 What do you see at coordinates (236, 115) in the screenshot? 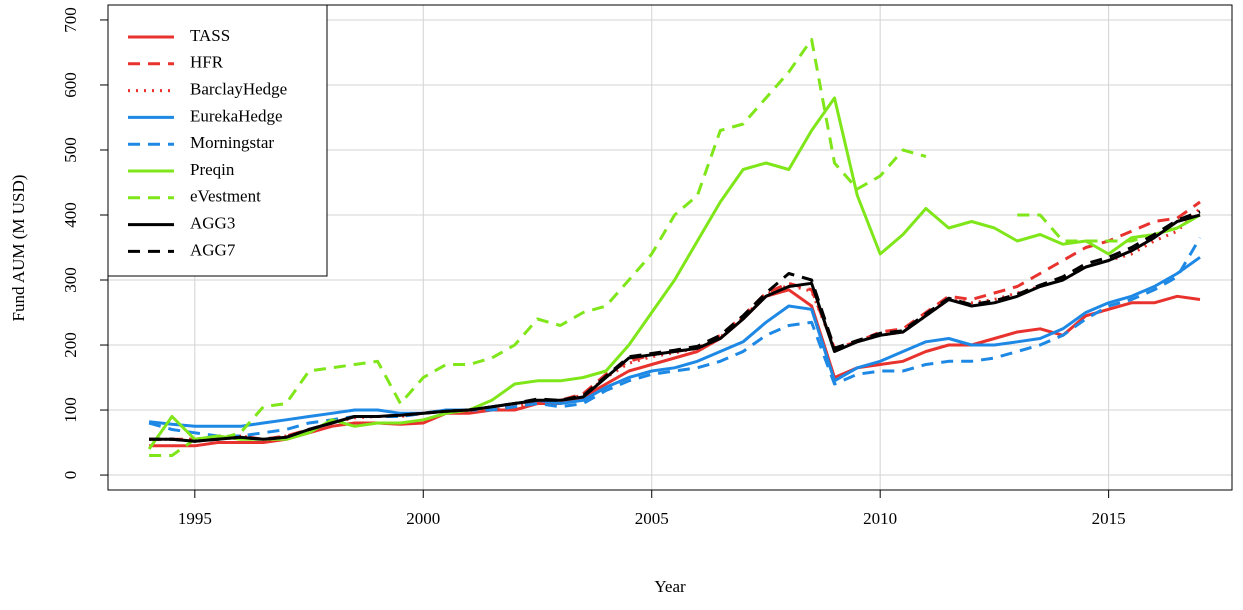
I see `legend-label: EurekaHedge` at bounding box center [236, 115].